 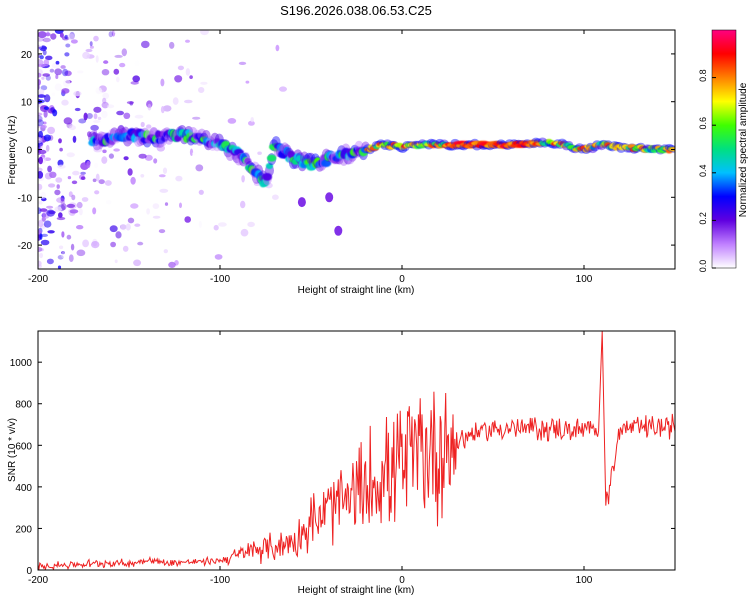 I want to click on colorbar-tick-label: 0.6, so click(x=703, y=123).